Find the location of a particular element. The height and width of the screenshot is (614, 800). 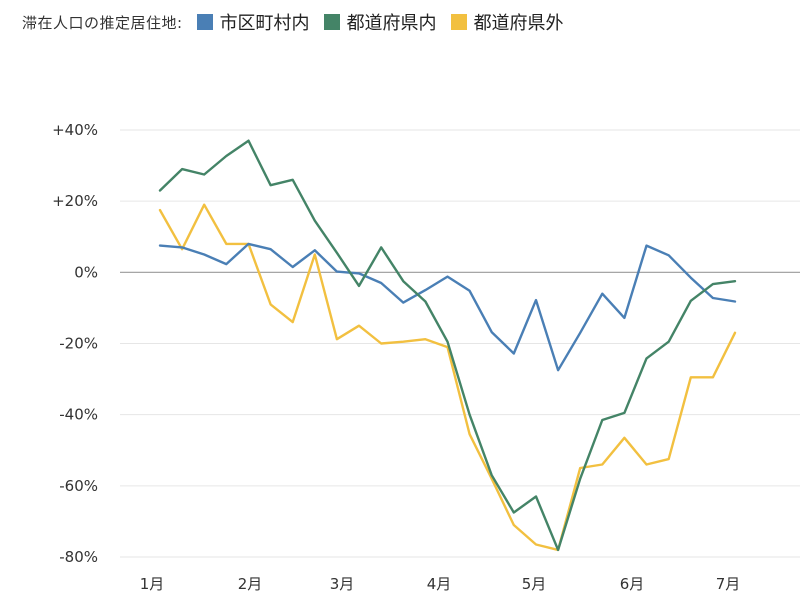

legend-label-prefecture: 都道府県内 is located at coordinates (391, 23).